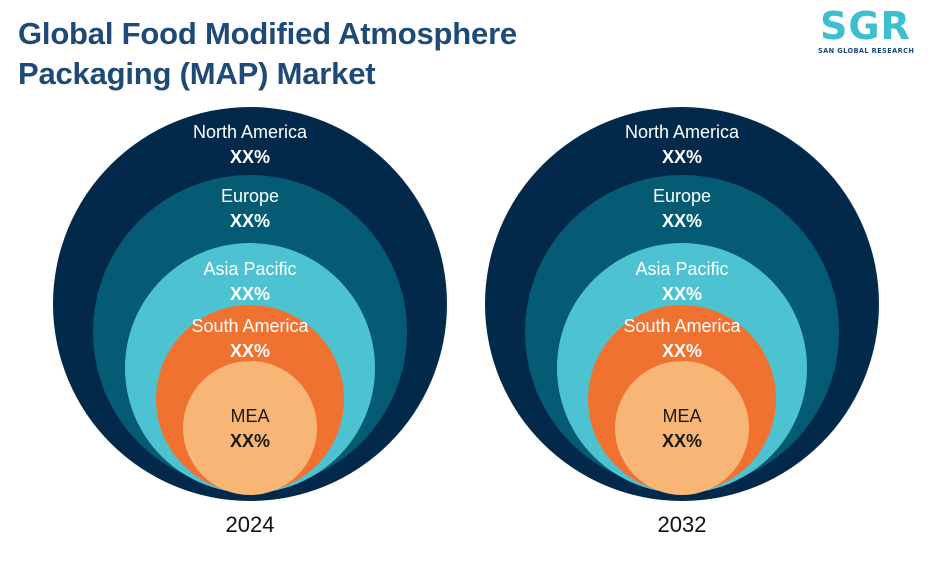  I want to click on year-label-2032: 2032, so click(682, 524).